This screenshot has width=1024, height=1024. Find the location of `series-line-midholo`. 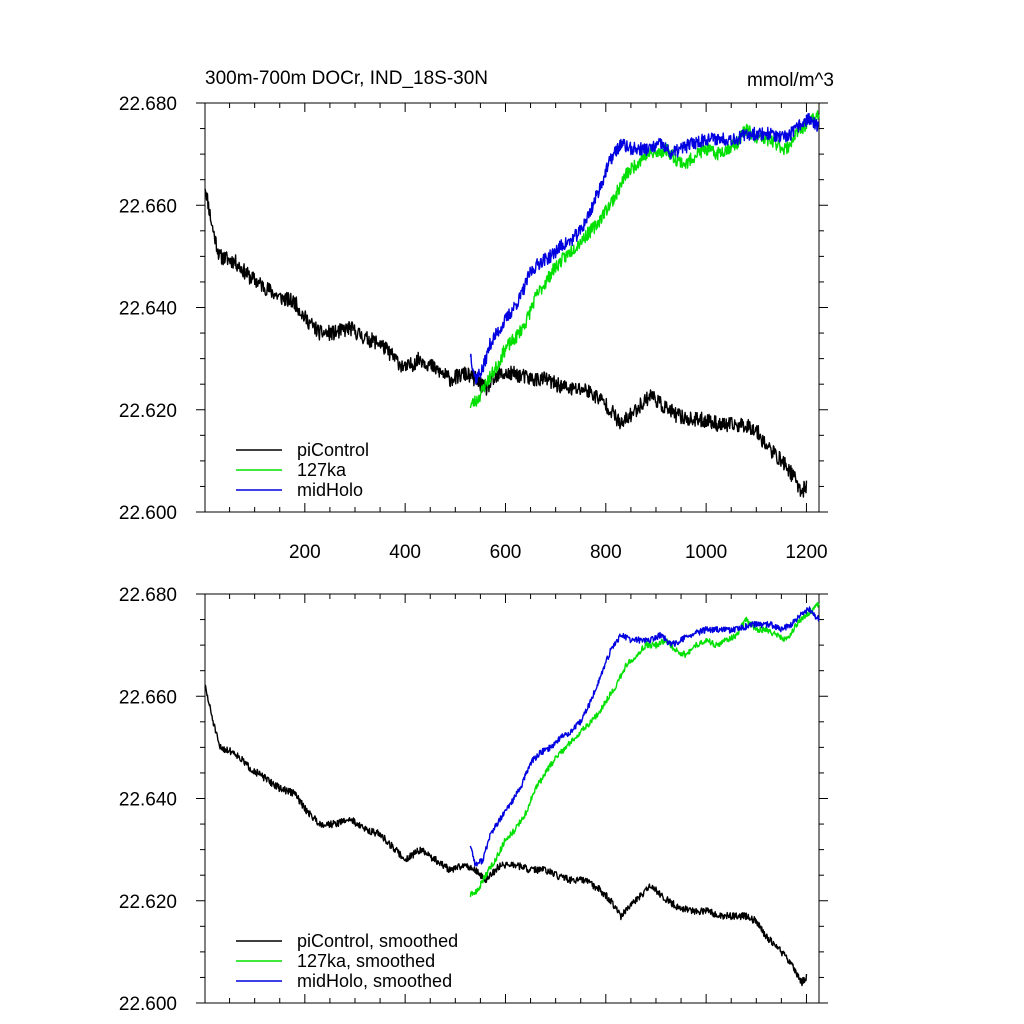

series-line-midholo is located at coordinates (644, 248).